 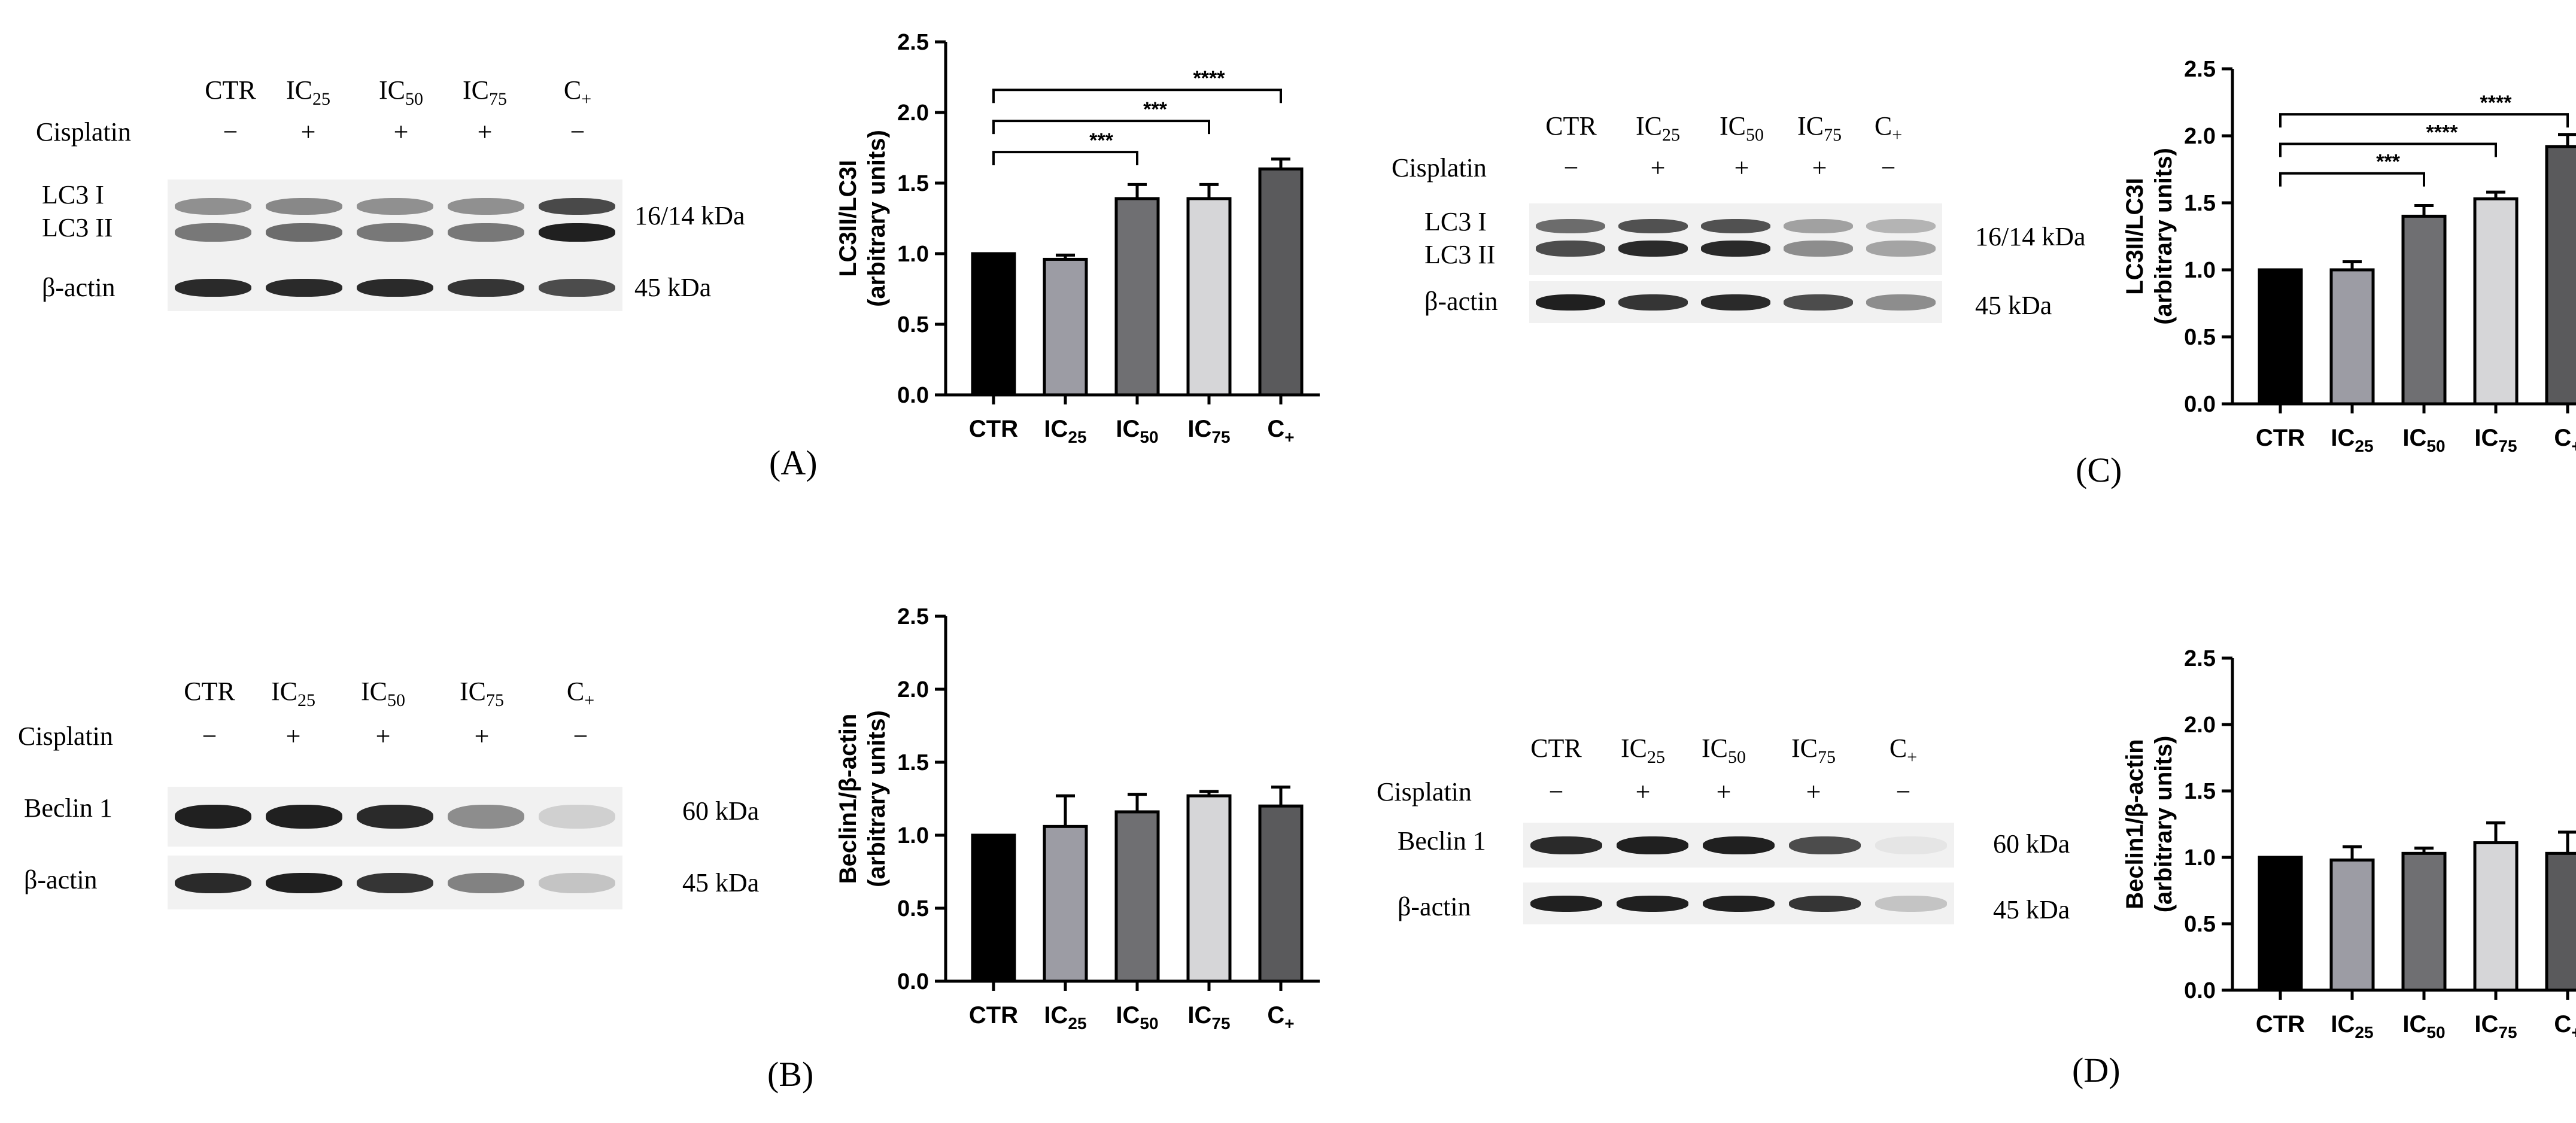 What do you see at coordinates (2200, 725) in the screenshot?
I see `y-tick-label-d-4: 2.0` at bounding box center [2200, 725].